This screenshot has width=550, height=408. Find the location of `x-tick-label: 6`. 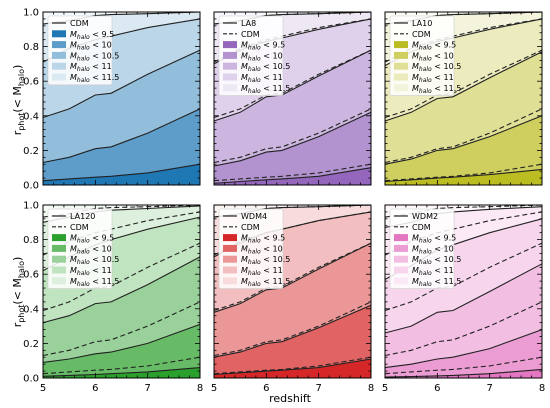

x-tick-label: 6 is located at coordinates (266, 388).